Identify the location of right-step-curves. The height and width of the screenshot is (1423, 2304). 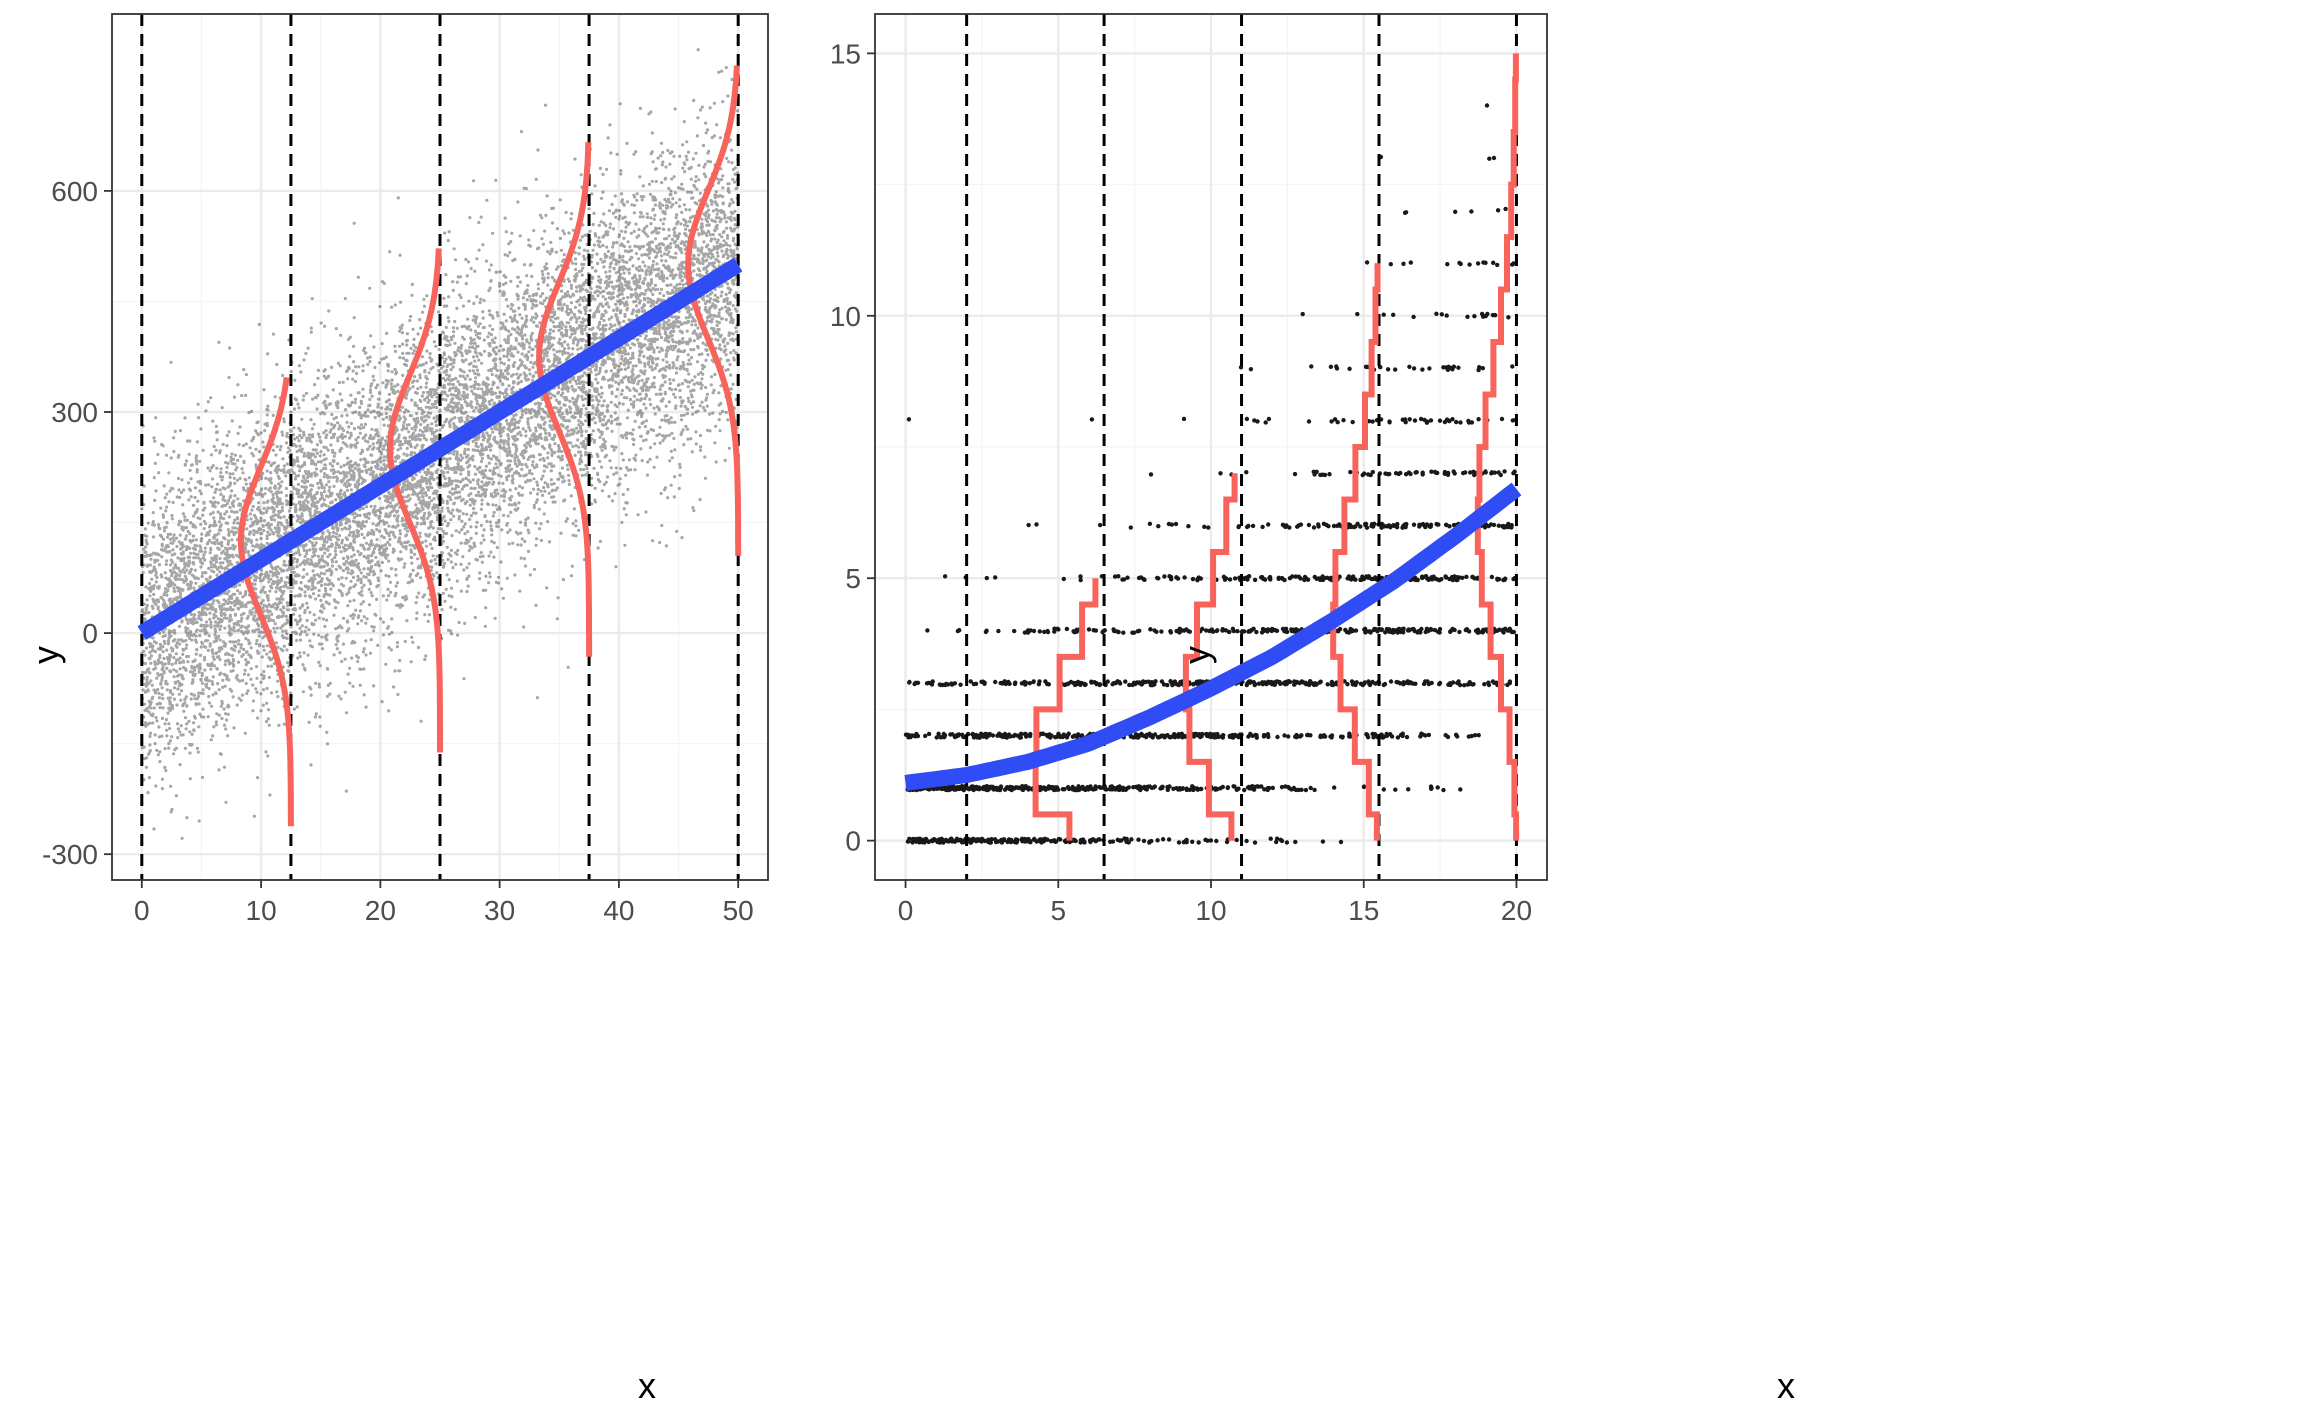
(1276, 447).